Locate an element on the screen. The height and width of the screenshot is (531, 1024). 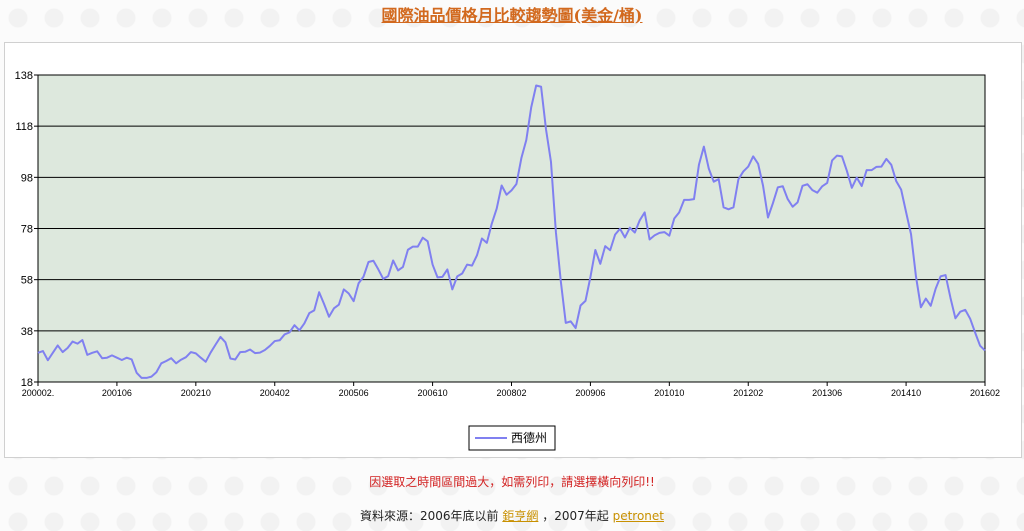
y-tick-label: 18 is located at coordinates (27, 383).